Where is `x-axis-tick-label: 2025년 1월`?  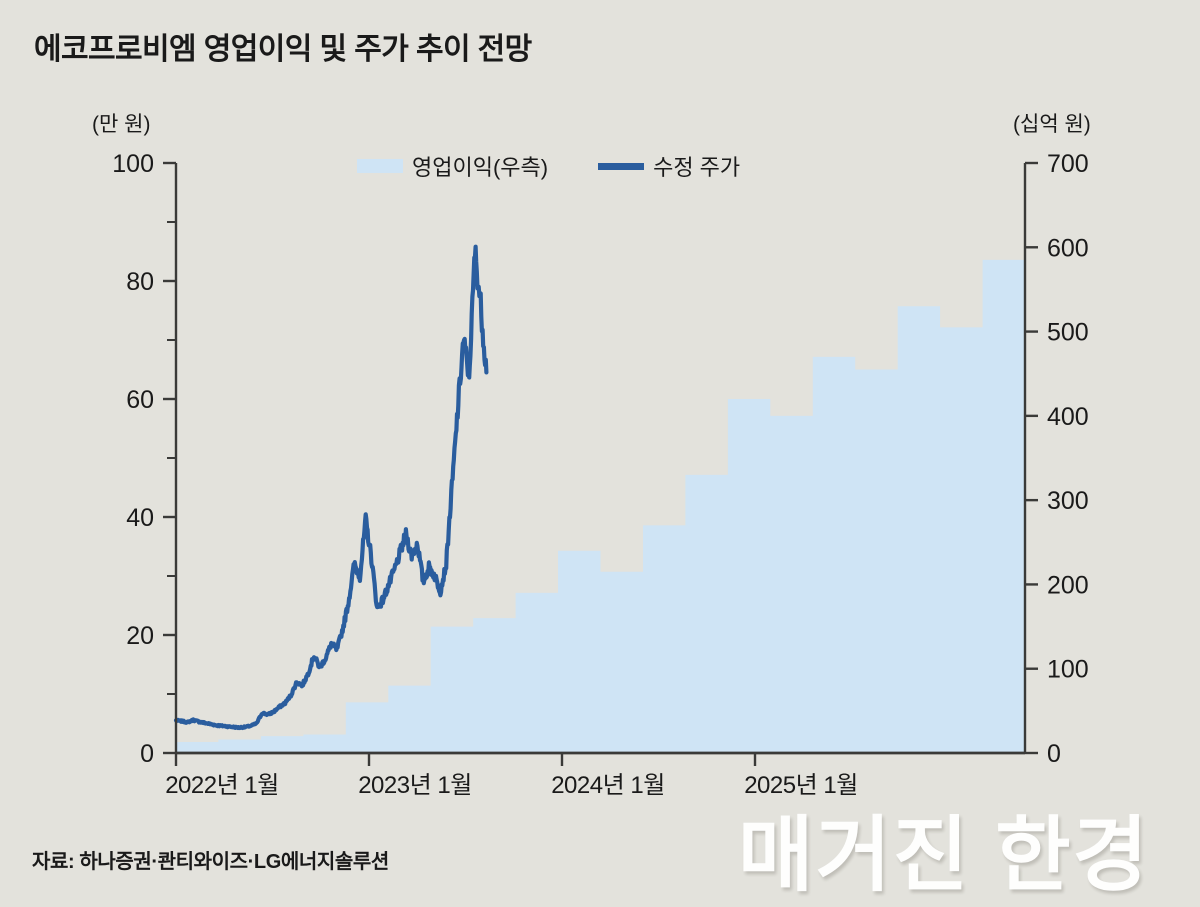
x-axis-tick-label: 2025년 1월 is located at coordinates (801, 785).